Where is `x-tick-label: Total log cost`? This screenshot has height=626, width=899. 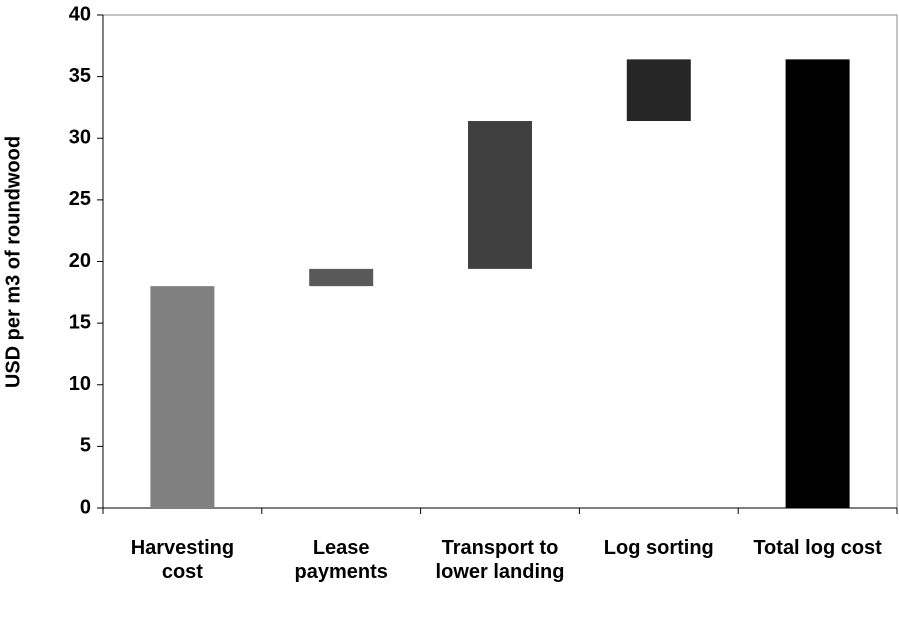
x-tick-label: Total log cost is located at coordinates (817, 548).